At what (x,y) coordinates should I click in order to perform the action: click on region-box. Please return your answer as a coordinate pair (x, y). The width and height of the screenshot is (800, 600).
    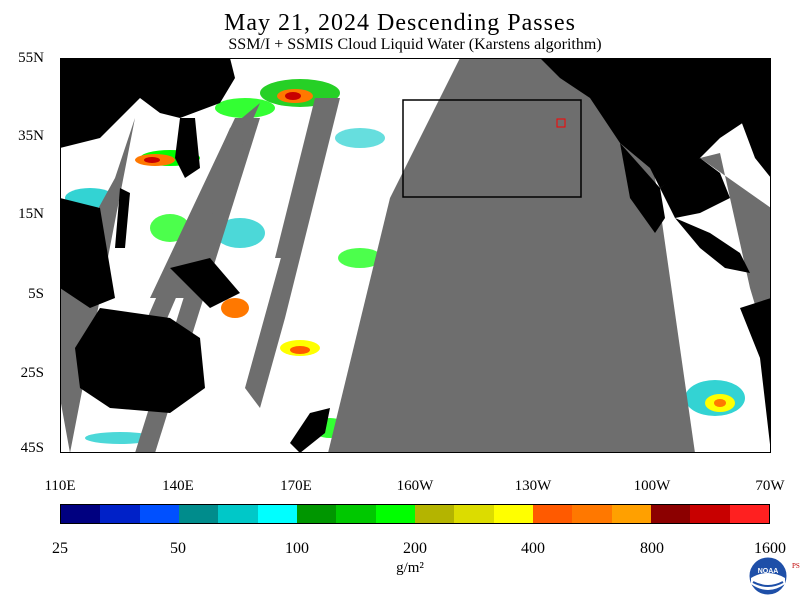
    Looking at the image, I should click on (492, 148).